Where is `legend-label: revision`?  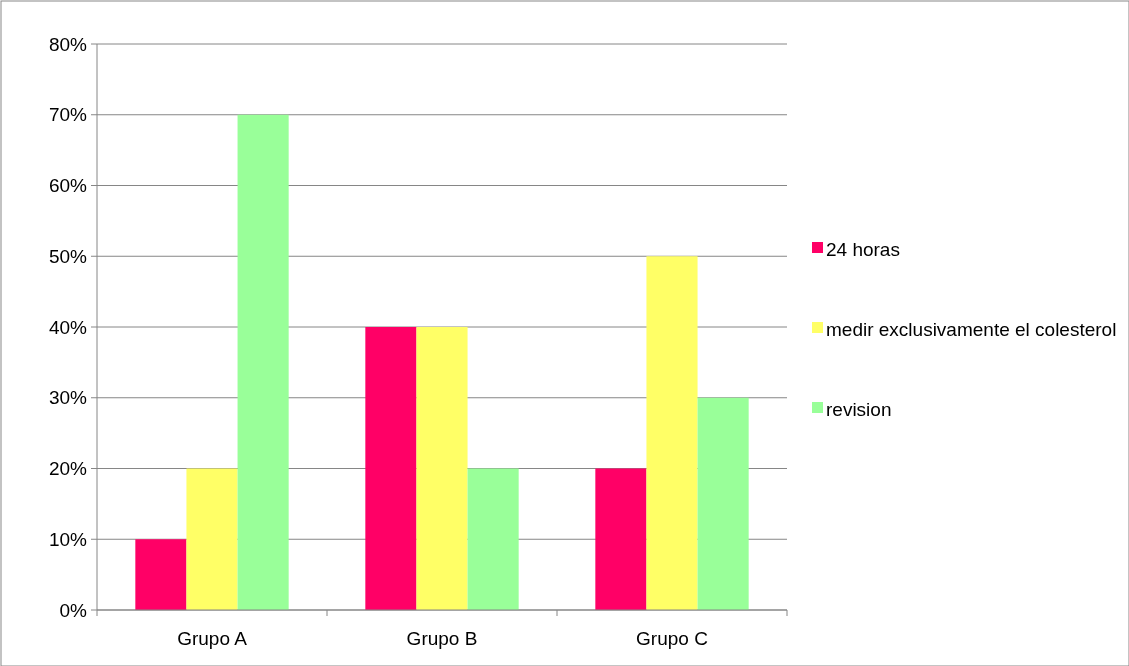 legend-label: revision is located at coordinates (859, 409).